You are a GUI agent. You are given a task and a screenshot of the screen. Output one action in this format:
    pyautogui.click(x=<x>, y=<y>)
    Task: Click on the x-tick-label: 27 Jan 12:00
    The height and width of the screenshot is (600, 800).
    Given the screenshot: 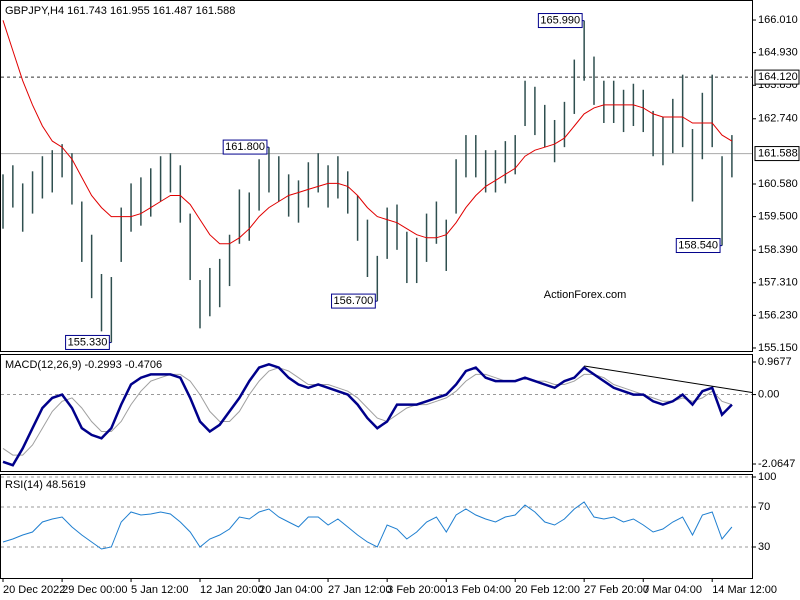 What is the action you would take?
    pyautogui.click(x=360, y=590)
    